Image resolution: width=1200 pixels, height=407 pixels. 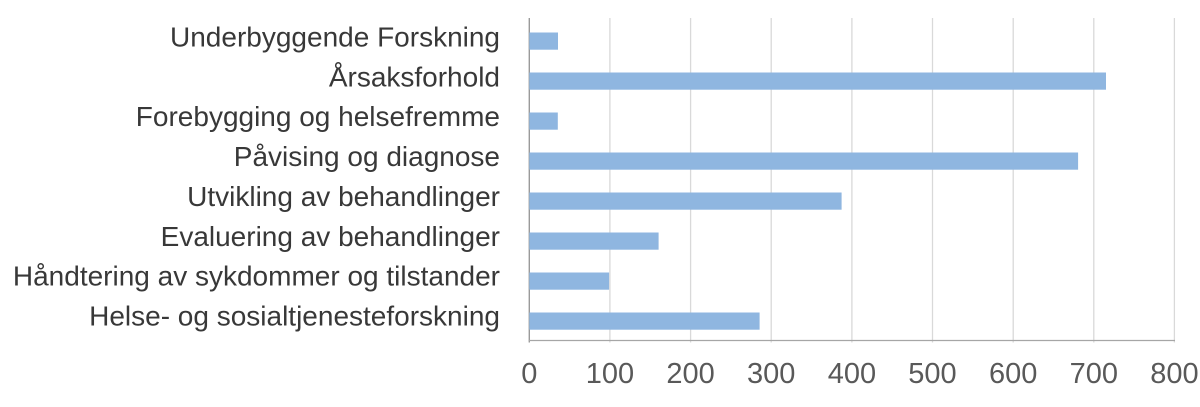 I want to click on svg-text: 100, so click(x=610, y=374).